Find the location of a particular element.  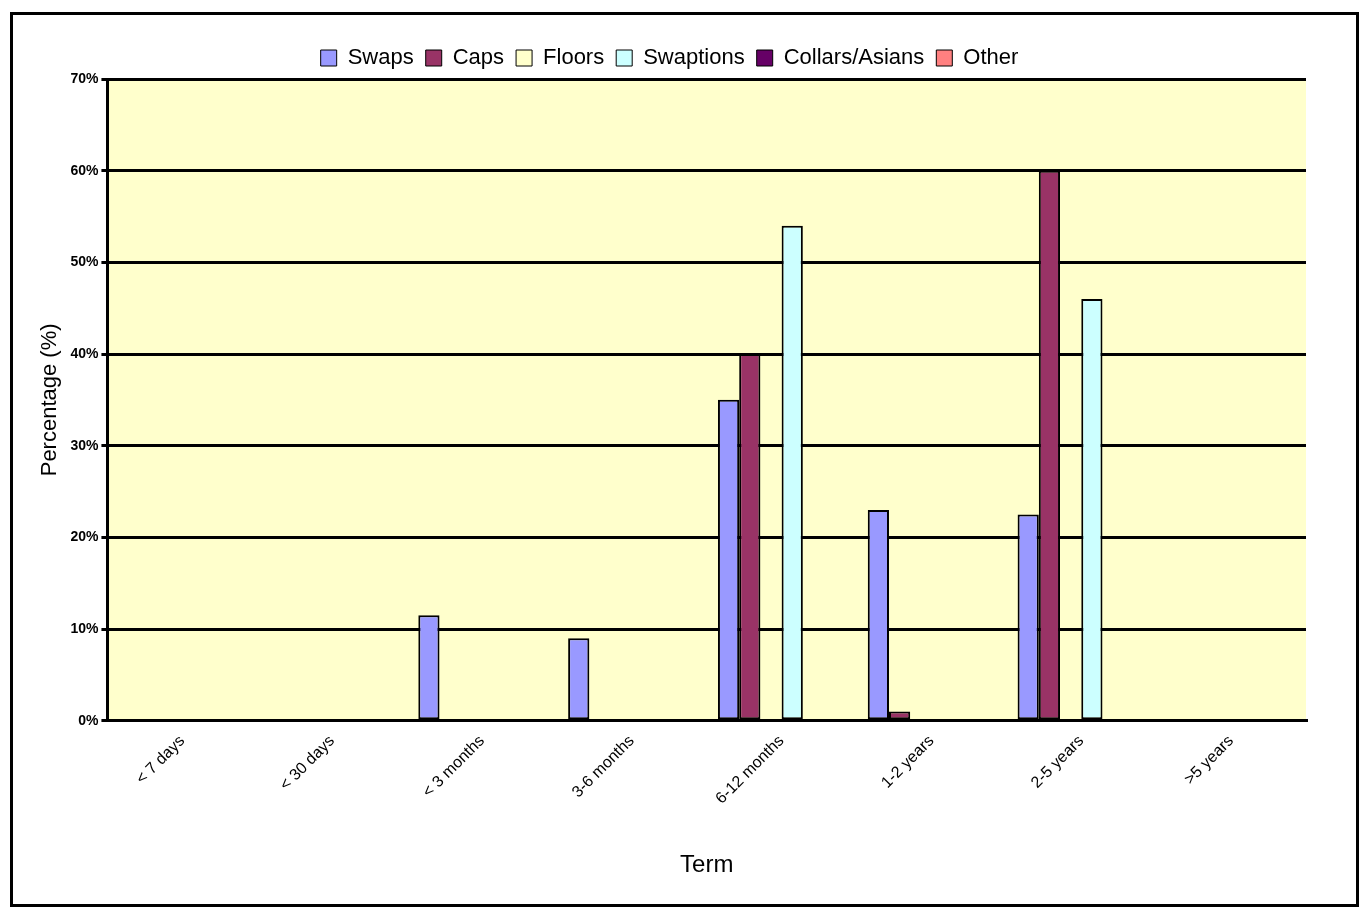

legend-label: Swaptions is located at coordinates (694, 57).